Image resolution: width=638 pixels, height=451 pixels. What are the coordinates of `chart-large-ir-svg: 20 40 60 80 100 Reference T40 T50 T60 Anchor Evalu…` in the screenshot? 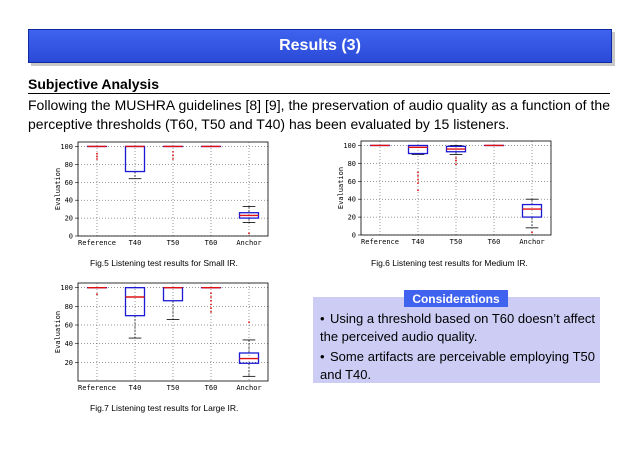 It's located at (161, 337).